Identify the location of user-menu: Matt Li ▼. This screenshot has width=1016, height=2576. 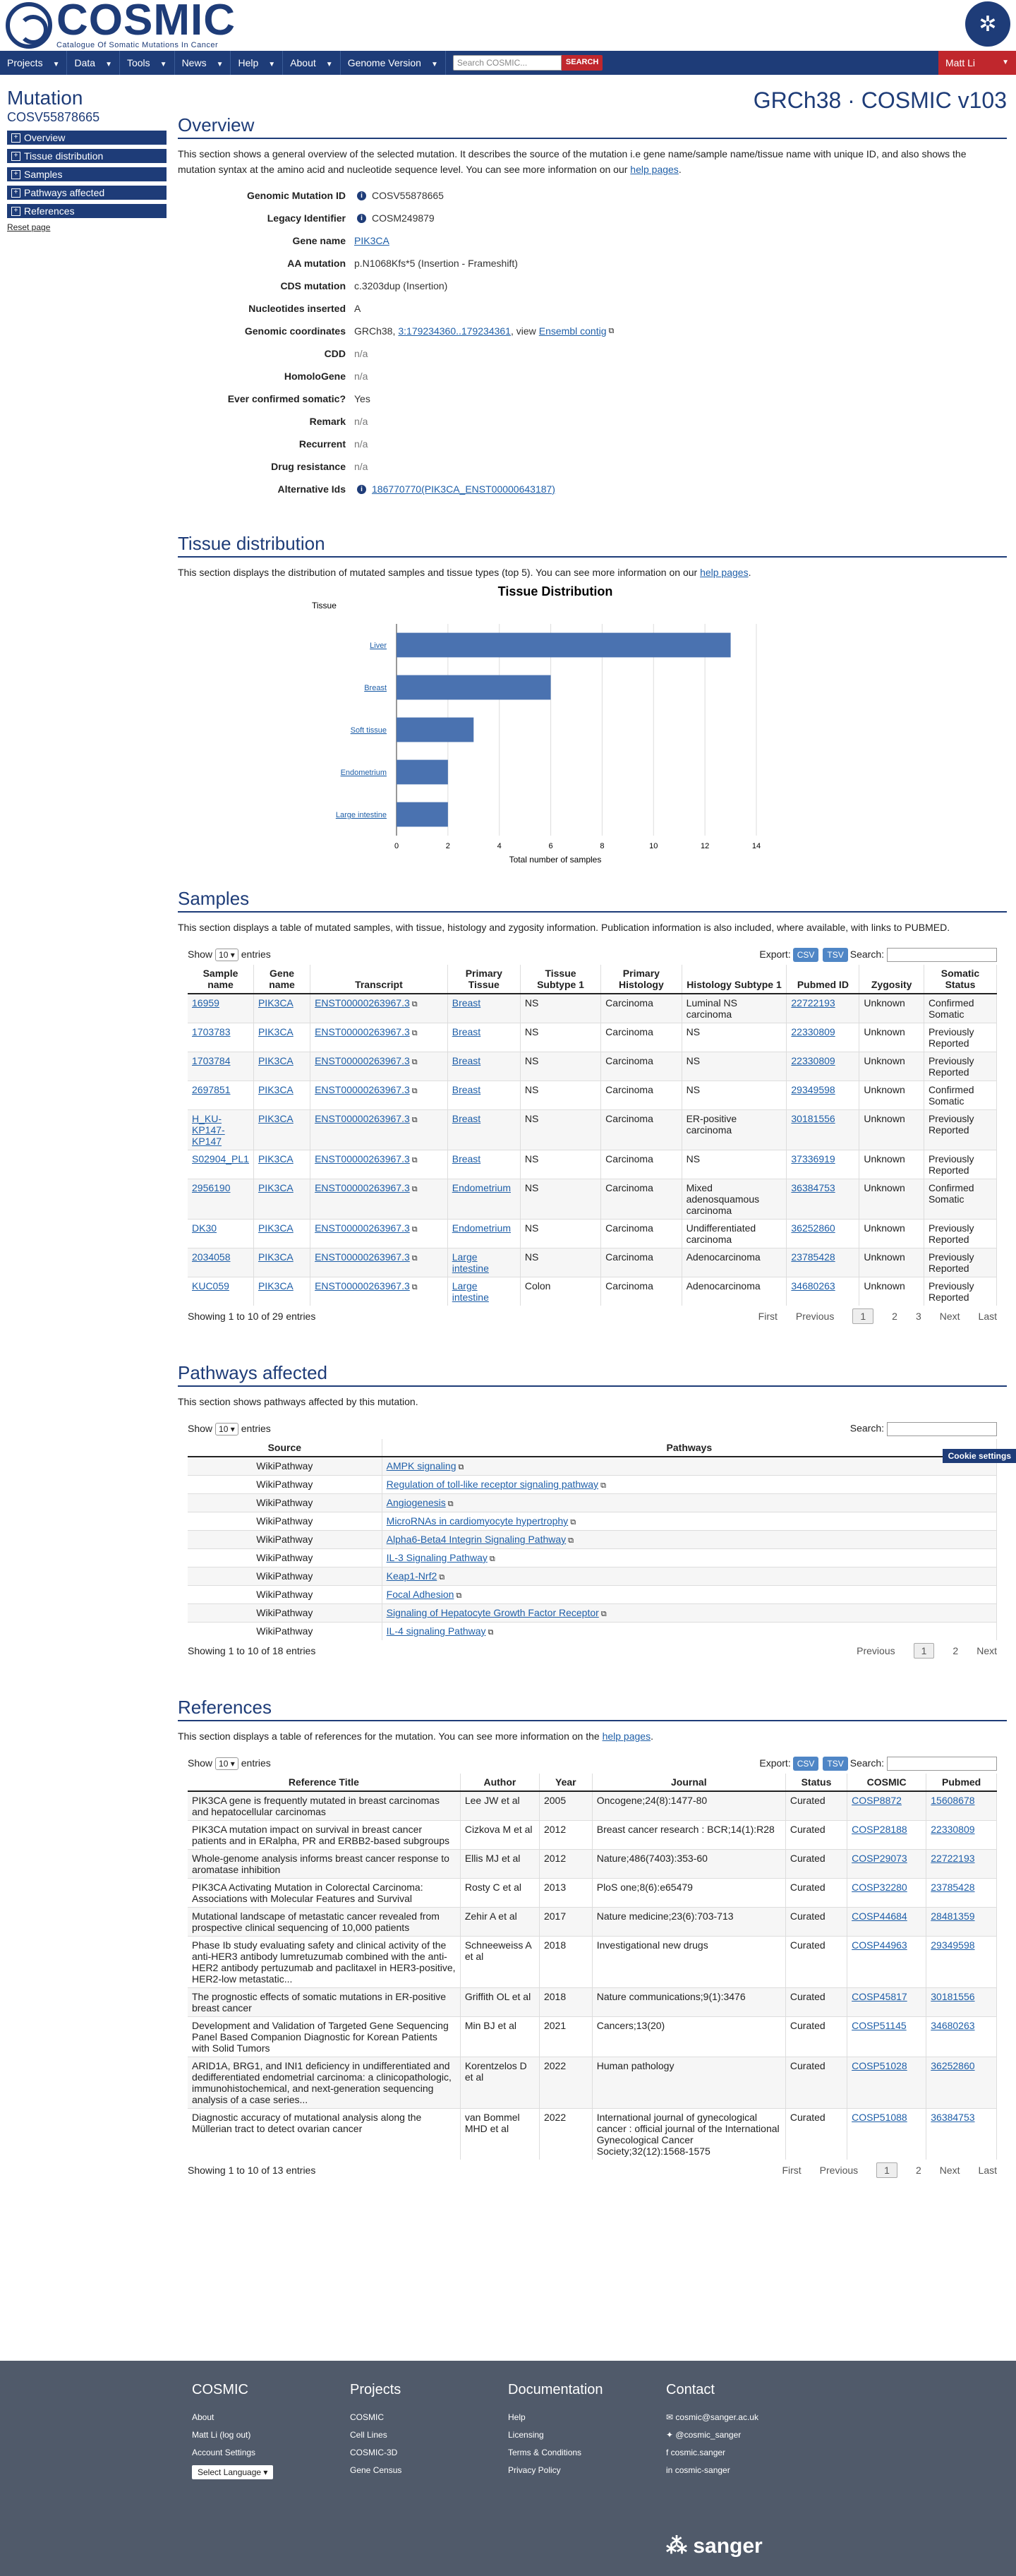
(977, 63).